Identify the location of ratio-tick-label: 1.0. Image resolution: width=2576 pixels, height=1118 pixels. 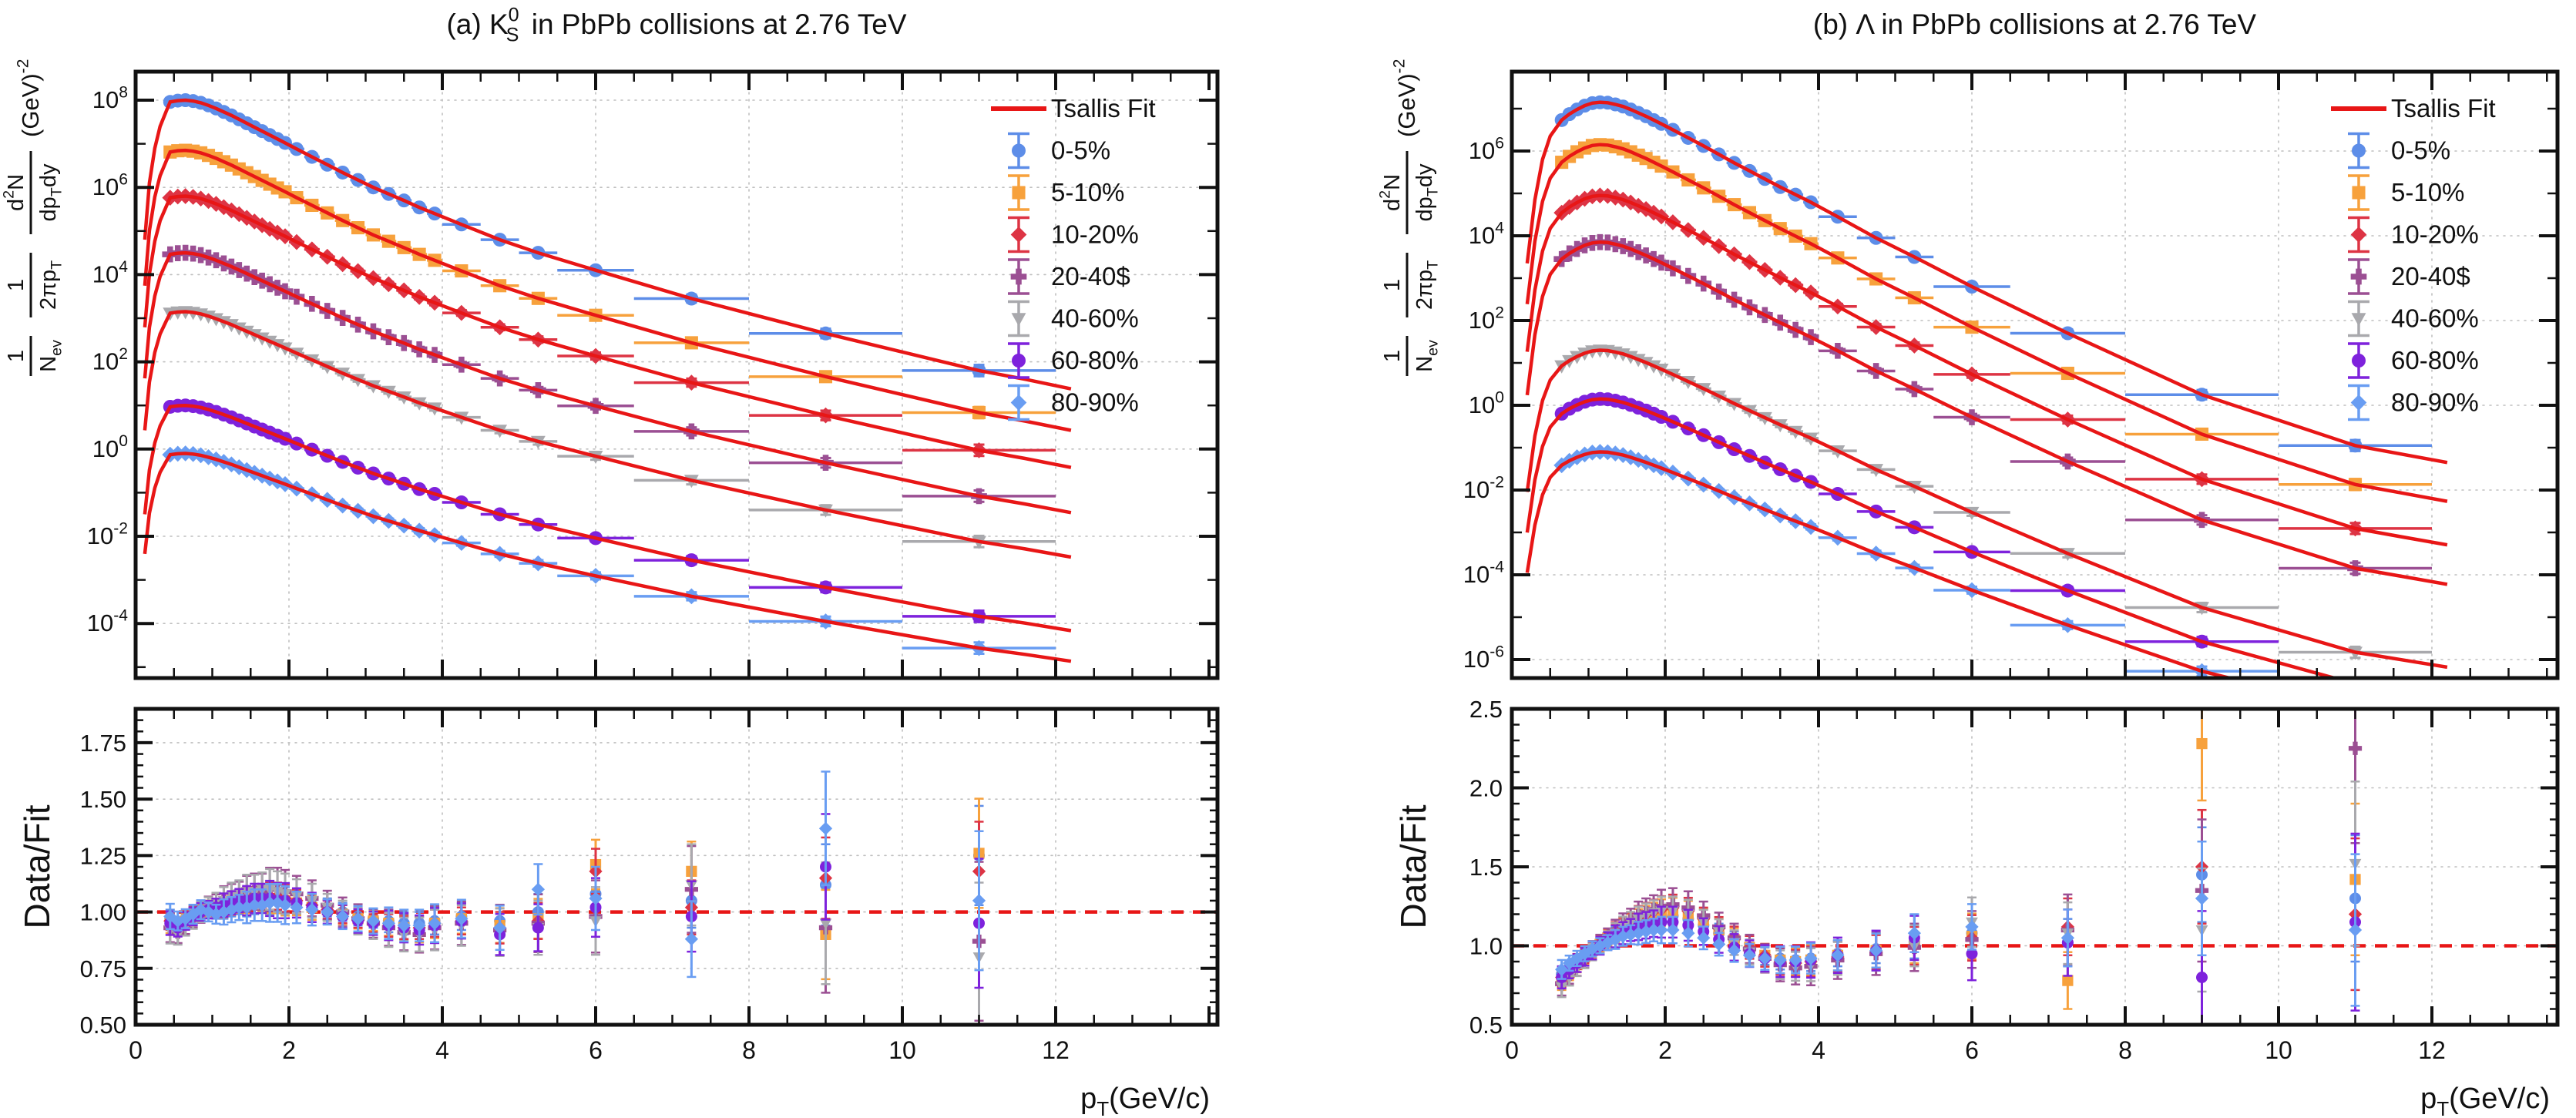
(1486, 946).